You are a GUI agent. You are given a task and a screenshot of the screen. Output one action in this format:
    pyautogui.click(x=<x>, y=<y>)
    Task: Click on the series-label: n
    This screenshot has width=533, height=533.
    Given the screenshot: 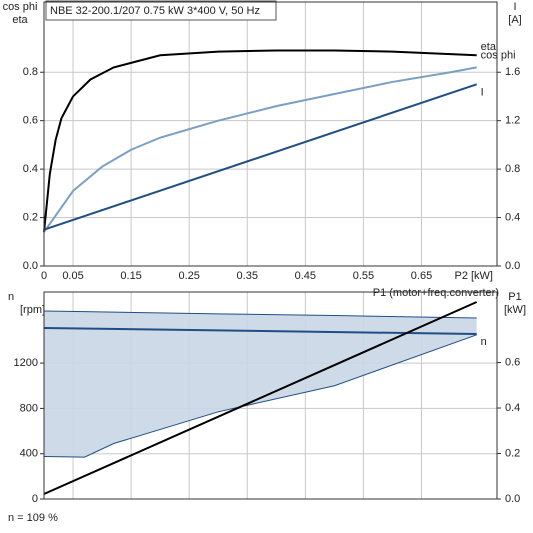 What is the action you would take?
    pyautogui.click(x=484, y=342)
    